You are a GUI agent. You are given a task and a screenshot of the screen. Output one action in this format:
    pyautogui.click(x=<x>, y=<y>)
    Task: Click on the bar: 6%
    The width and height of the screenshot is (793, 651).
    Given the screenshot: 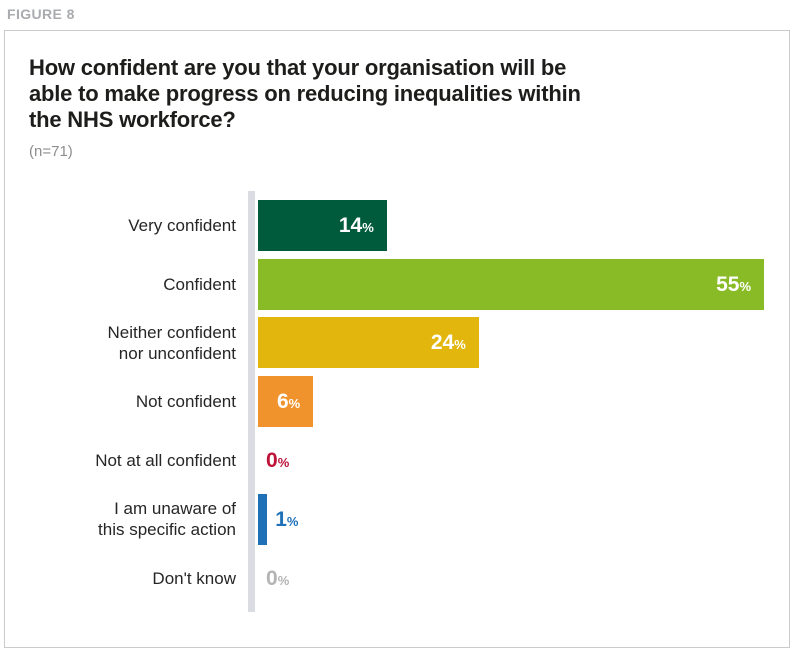 What is the action you would take?
    pyautogui.click(x=286, y=402)
    